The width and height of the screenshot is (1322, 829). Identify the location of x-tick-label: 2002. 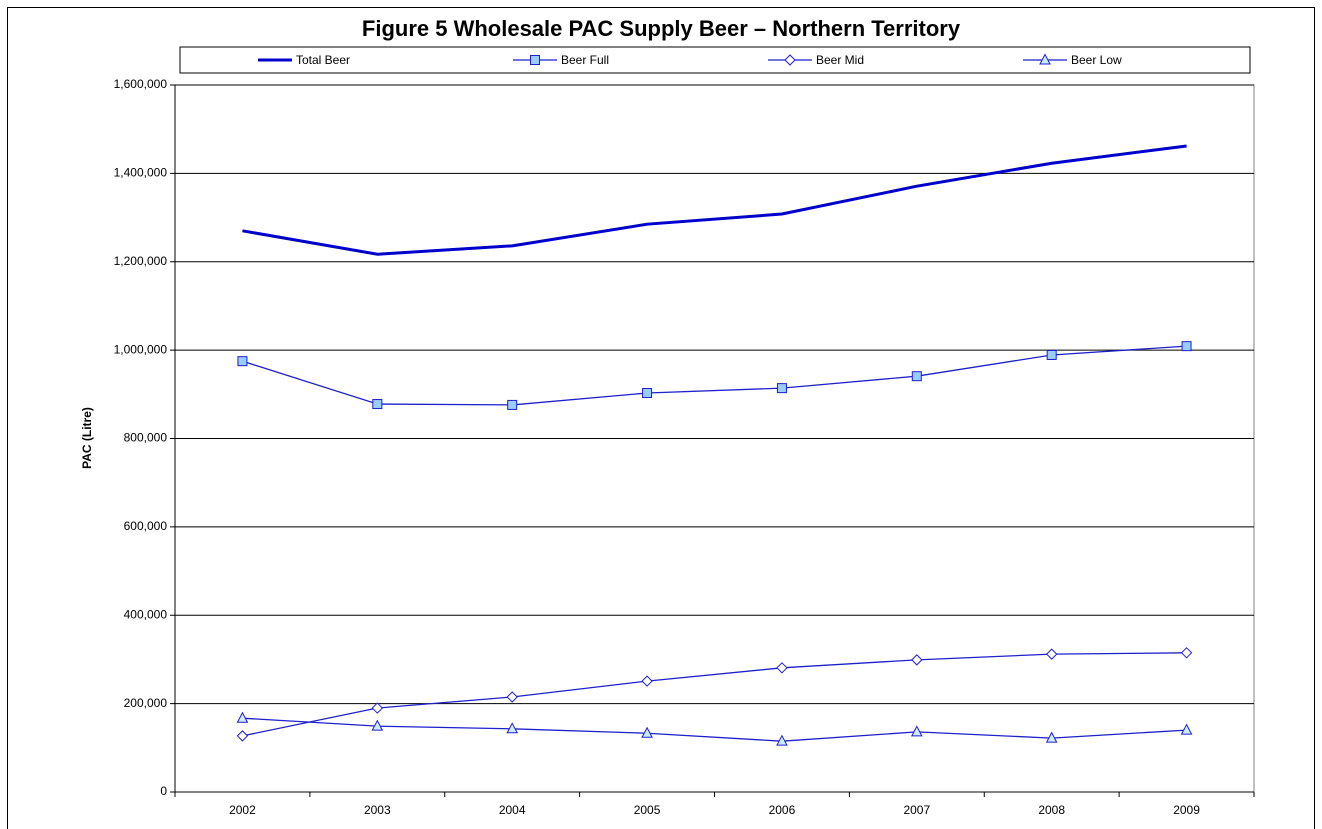
(242, 810).